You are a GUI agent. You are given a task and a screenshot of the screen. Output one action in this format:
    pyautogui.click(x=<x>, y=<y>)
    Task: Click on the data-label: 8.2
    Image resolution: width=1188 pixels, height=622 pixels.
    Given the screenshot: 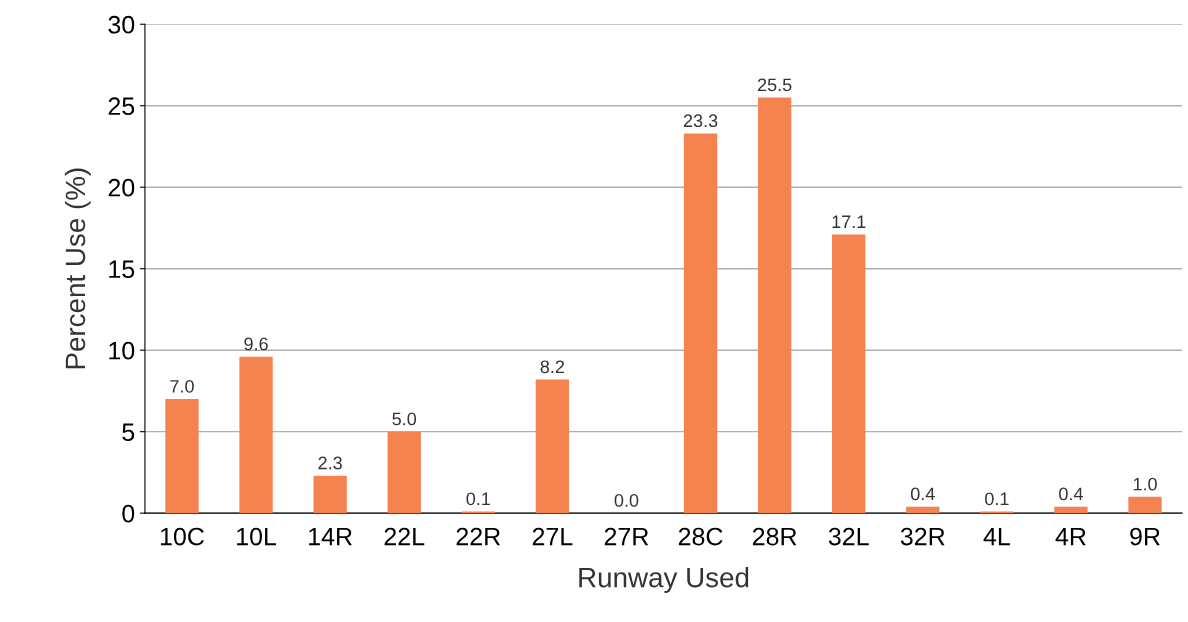 What is the action you would take?
    pyautogui.click(x=552, y=367)
    